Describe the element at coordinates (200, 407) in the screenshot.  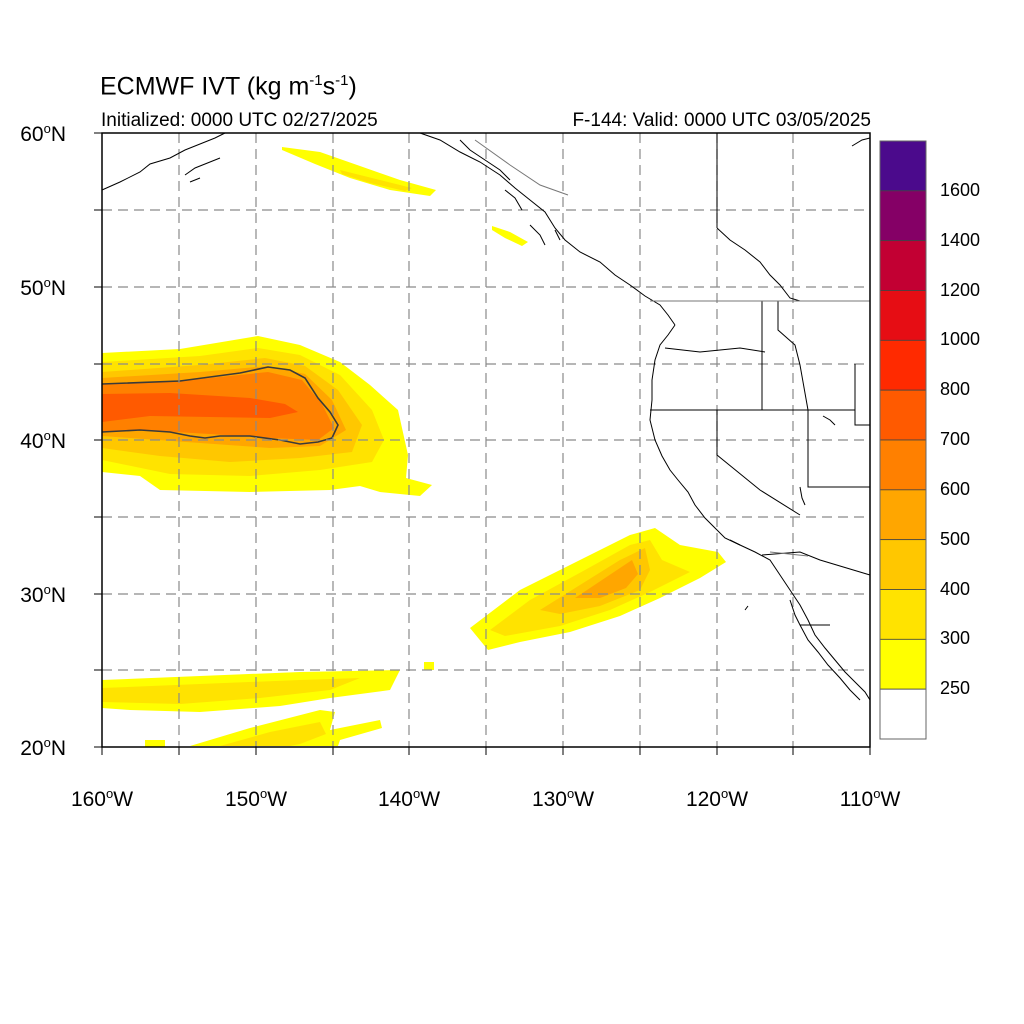
I see `ivt-700-northern` at that location.